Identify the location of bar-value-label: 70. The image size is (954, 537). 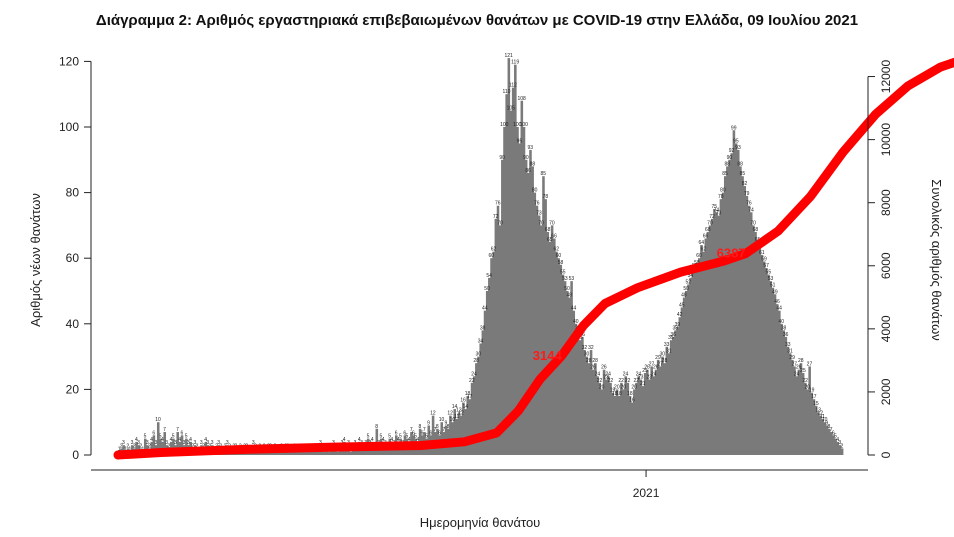
(710, 223).